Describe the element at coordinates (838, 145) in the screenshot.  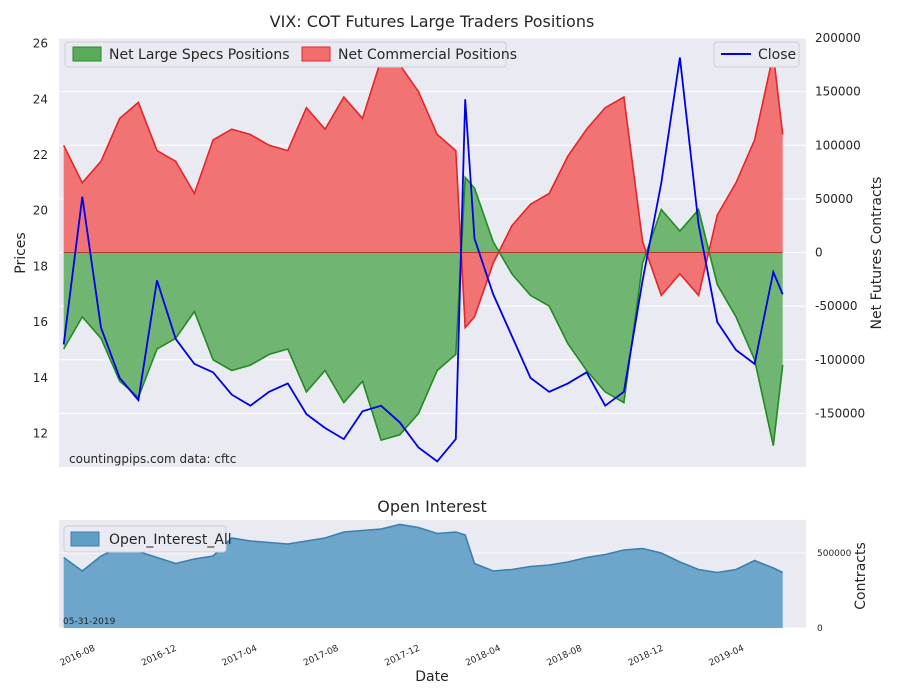
I see `right-tick-label-5: 100000` at that location.